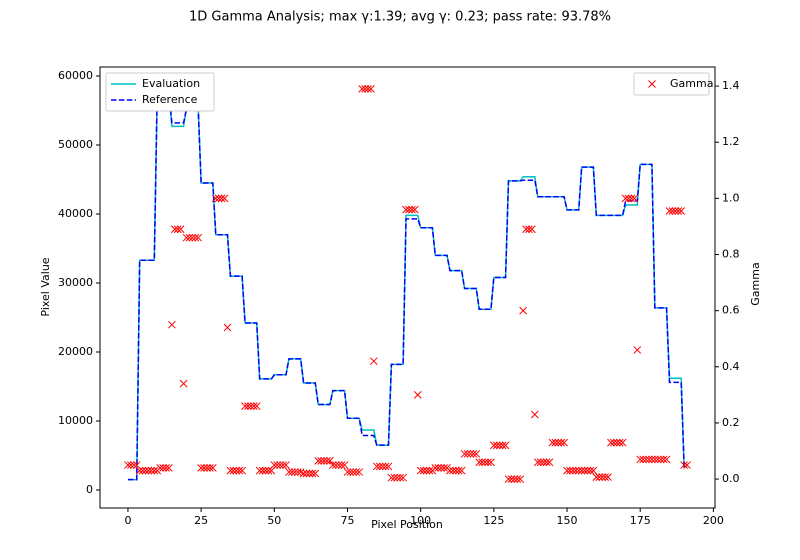 The width and height of the screenshot is (800, 560). What do you see at coordinates (567, 520) in the screenshot?
I see `x-tick-label: 150` at bounding box center [567, 520].